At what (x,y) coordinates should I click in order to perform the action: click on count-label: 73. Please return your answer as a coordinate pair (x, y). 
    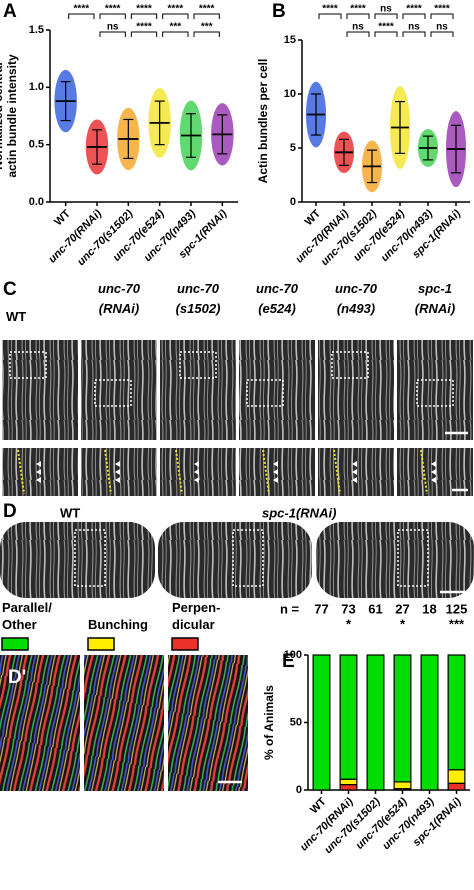
    Looking at the image, I should click on (348, 608).